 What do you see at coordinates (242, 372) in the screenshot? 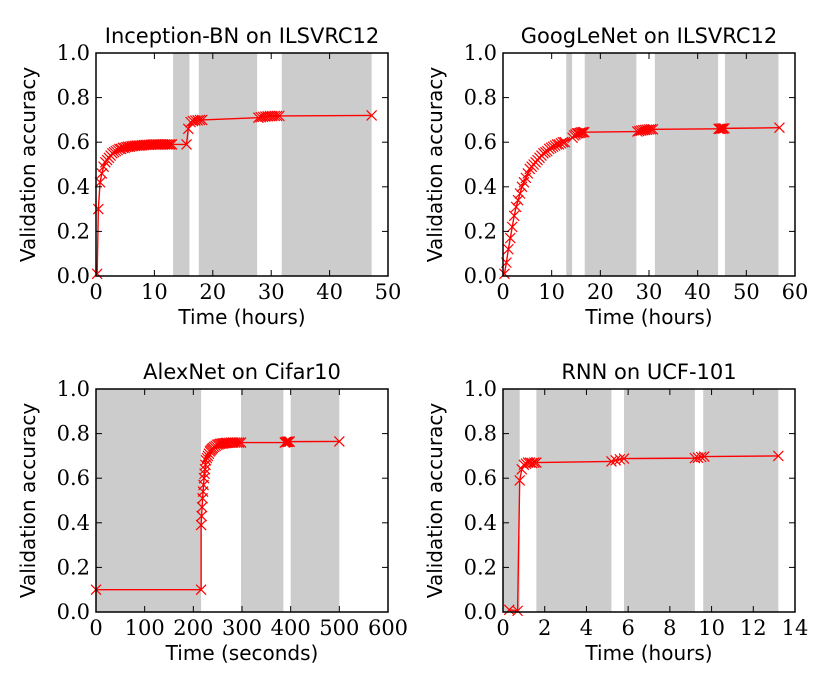
I see `chart-title: AlexNet on Cifar10` at bounding box center [242, 372].